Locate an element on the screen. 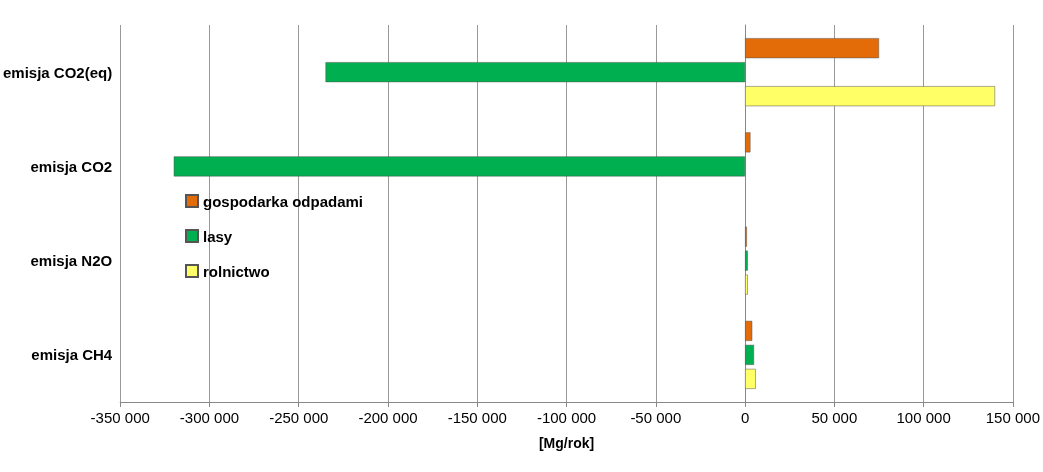  x-tick-label: 100 000 is located at coordinates (923, 417).